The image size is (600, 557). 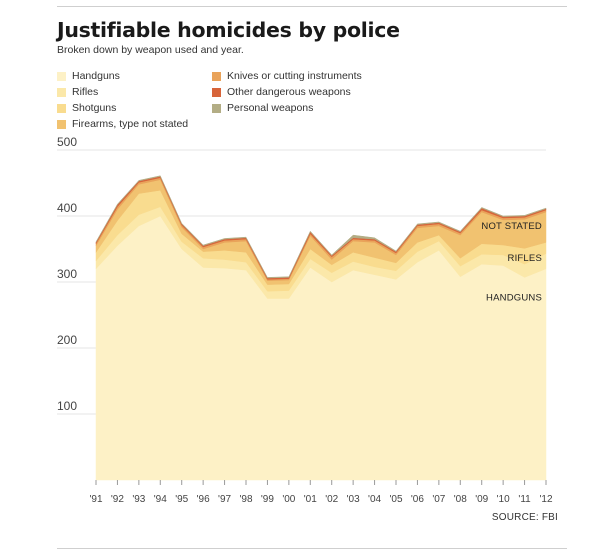 I want to click on x-tick-label: '04, so click(x=374, y=499).